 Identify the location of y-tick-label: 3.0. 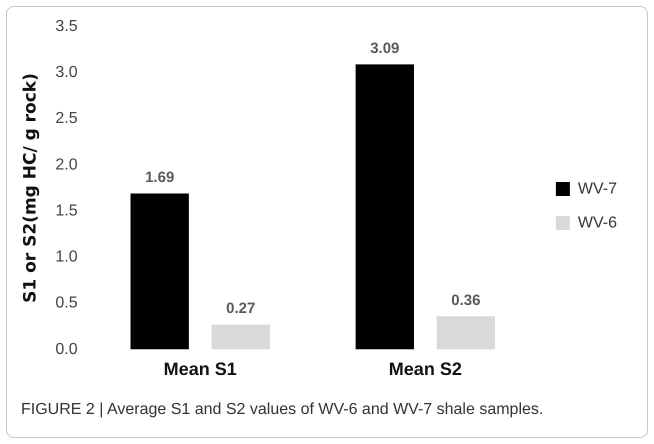
(66, 73).